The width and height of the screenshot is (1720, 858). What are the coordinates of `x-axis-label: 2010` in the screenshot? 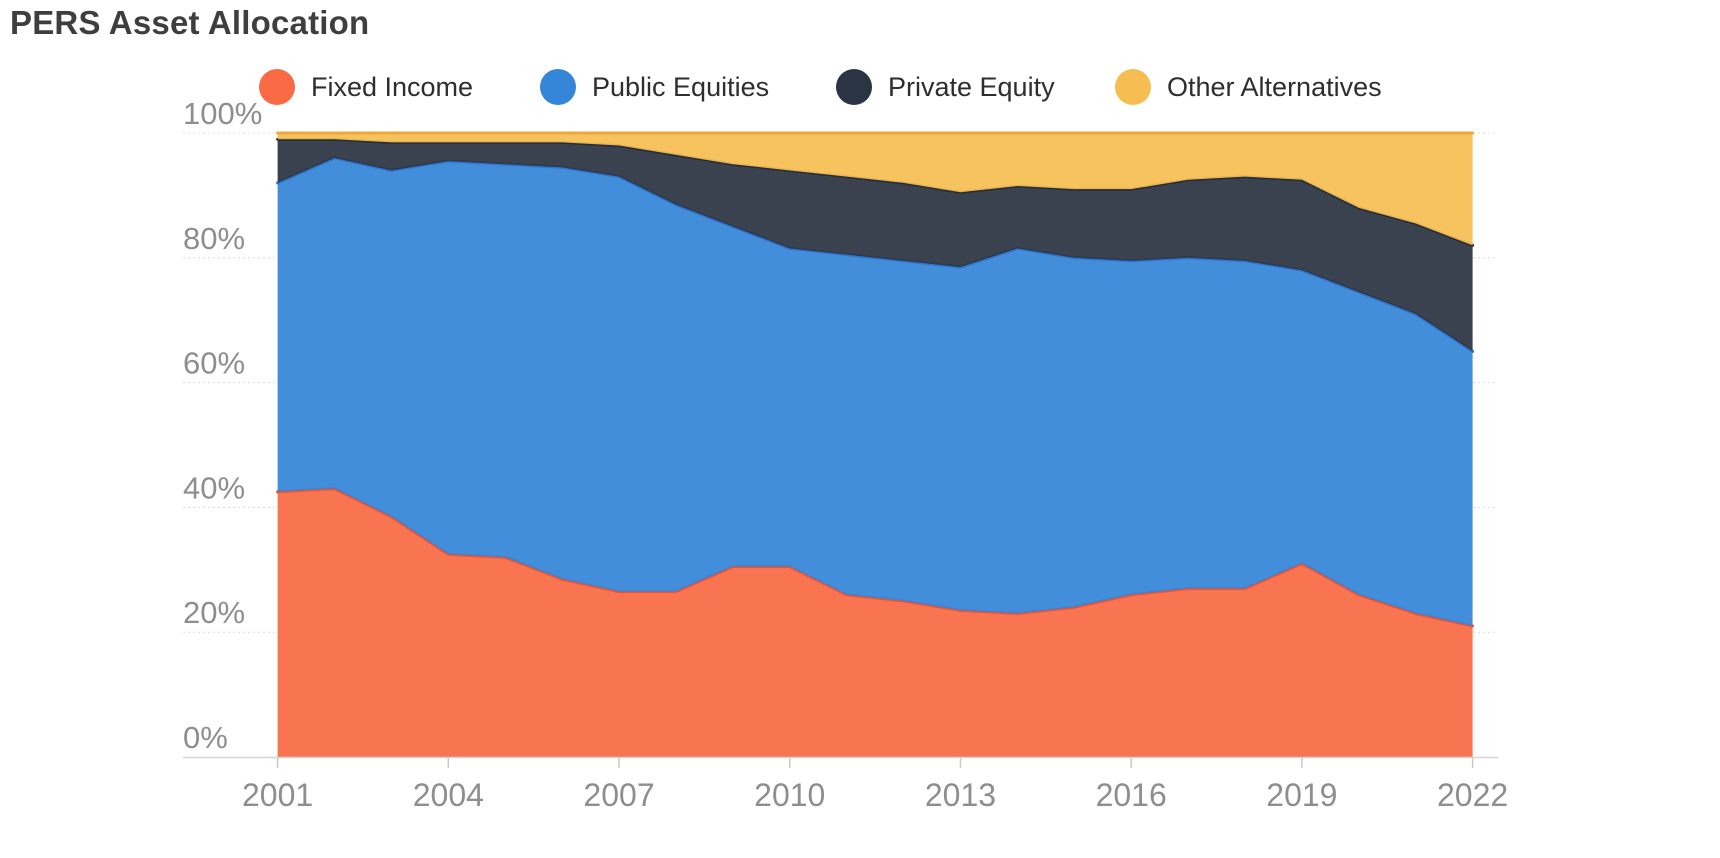 It's located at (789, 795).